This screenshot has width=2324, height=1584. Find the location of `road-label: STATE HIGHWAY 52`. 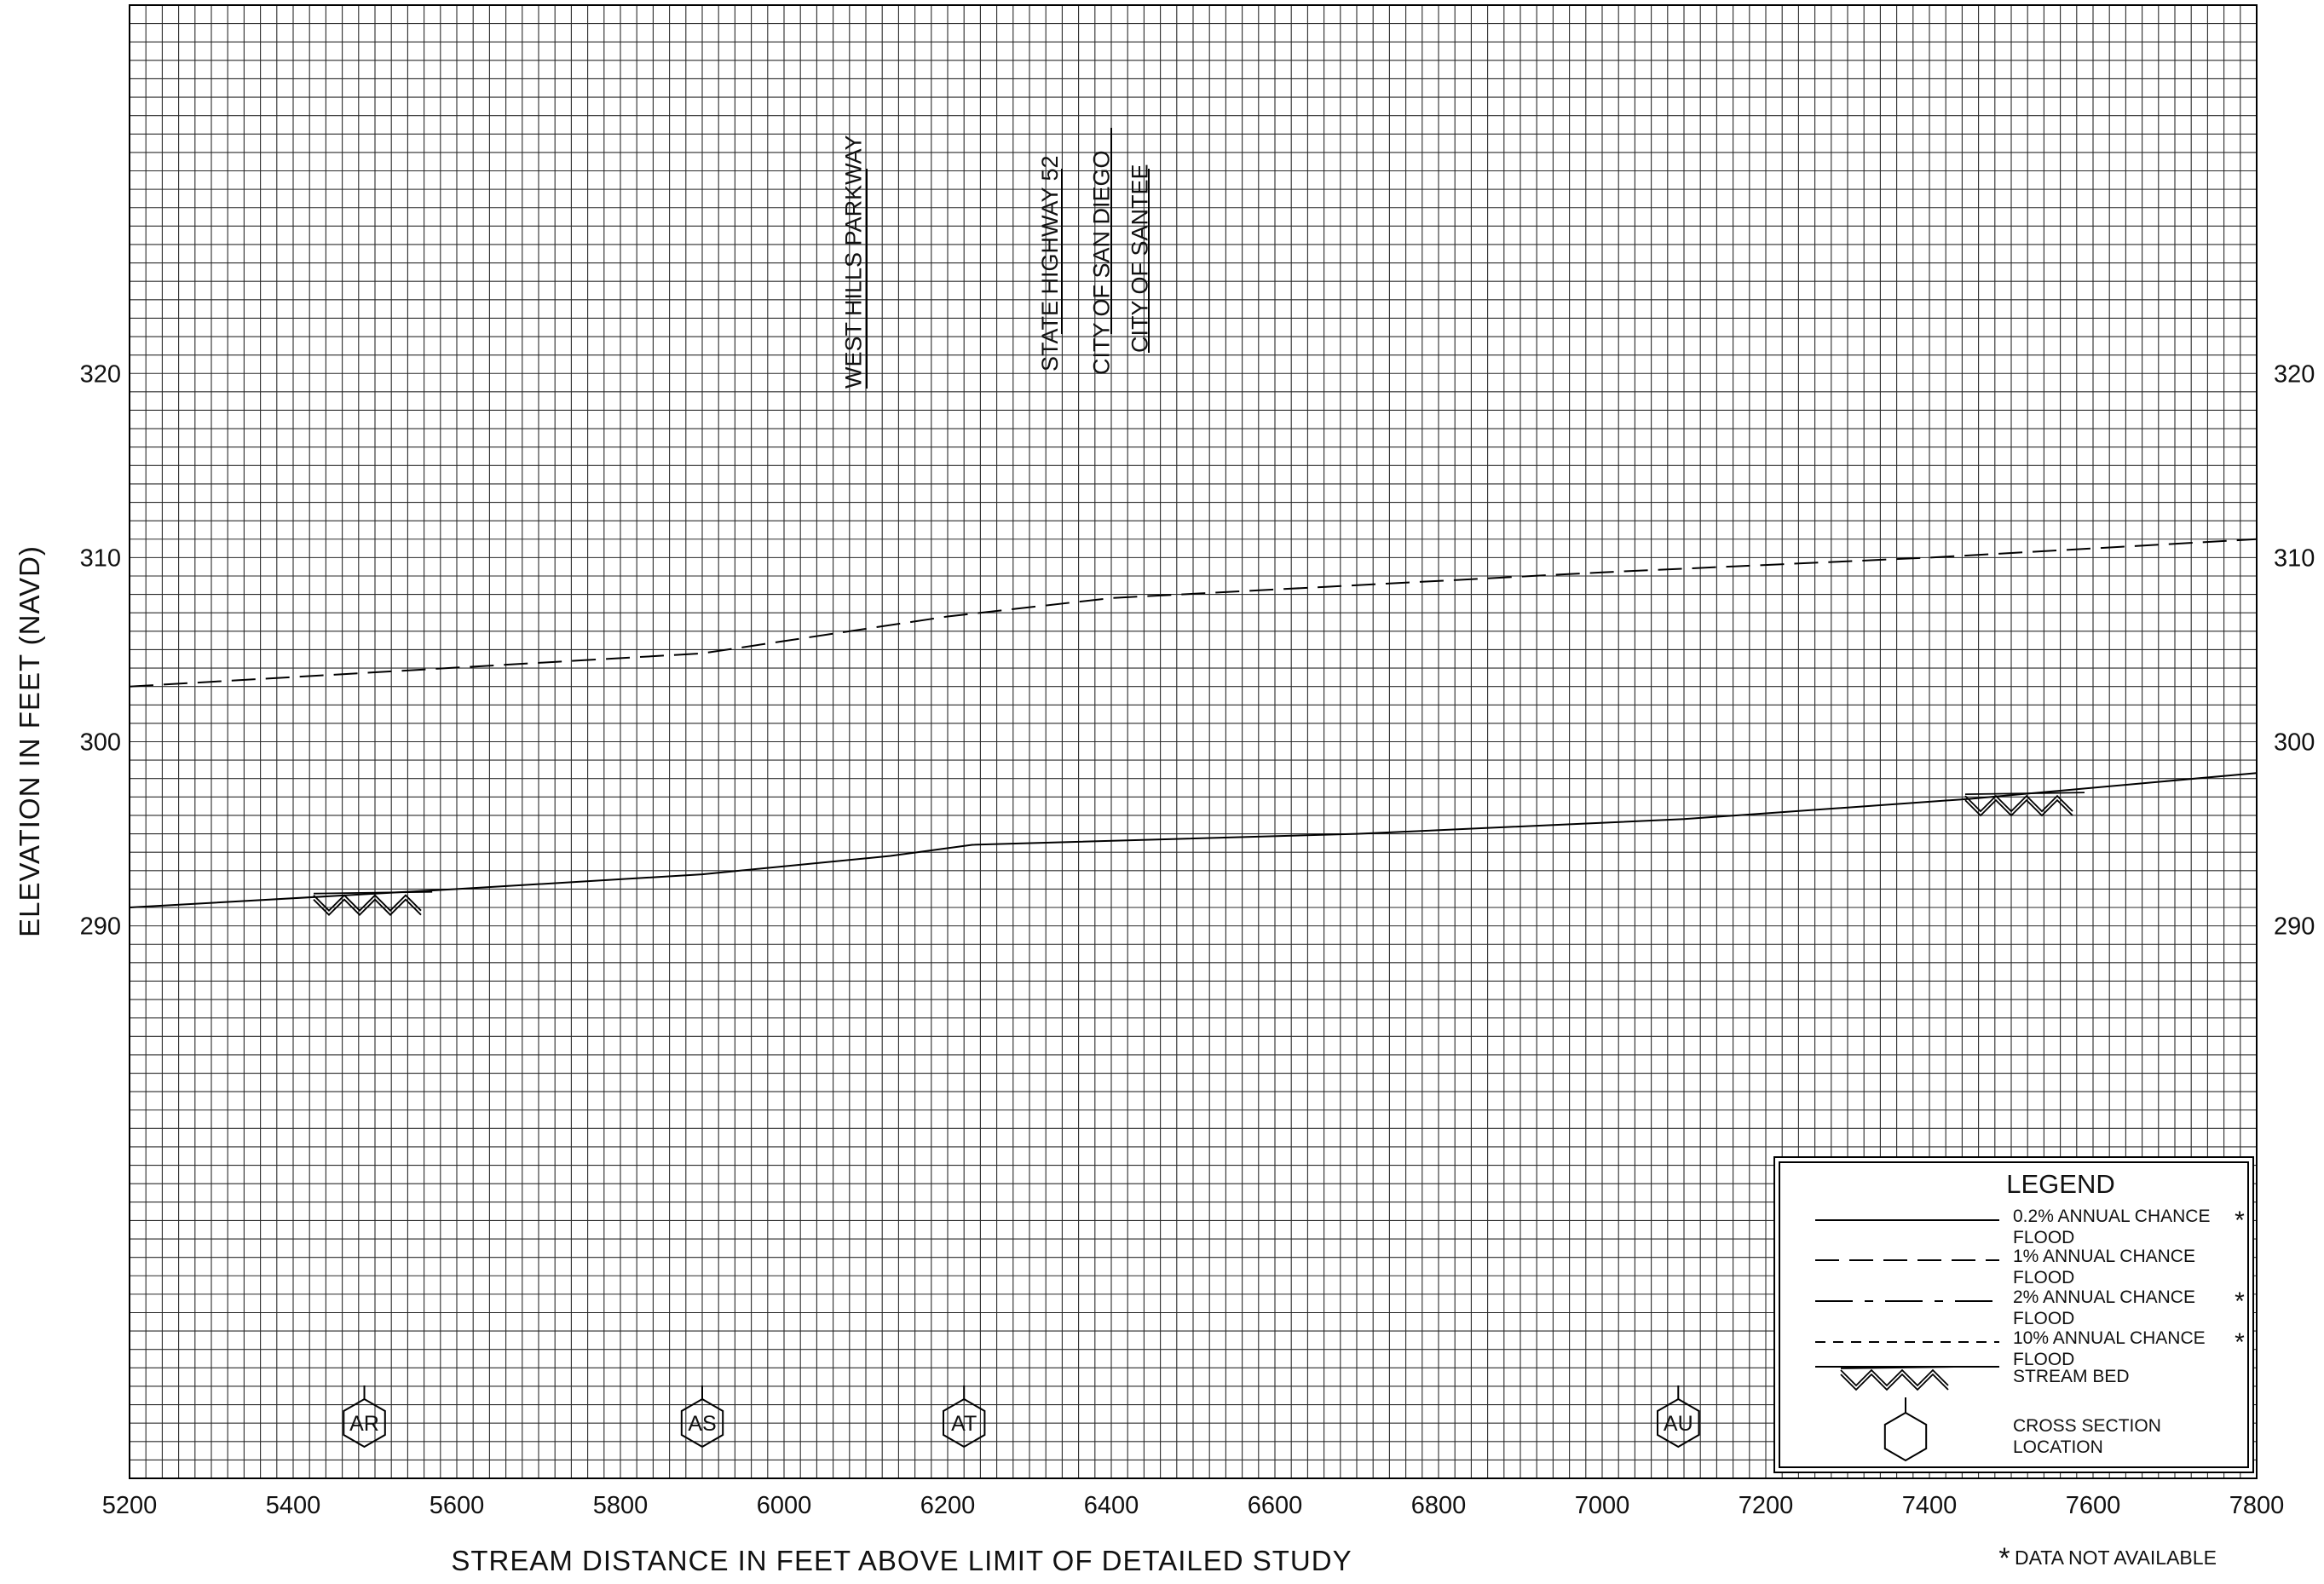

road-label: STATE HIGHWAY 52 is located at coordinates (1050, 263).